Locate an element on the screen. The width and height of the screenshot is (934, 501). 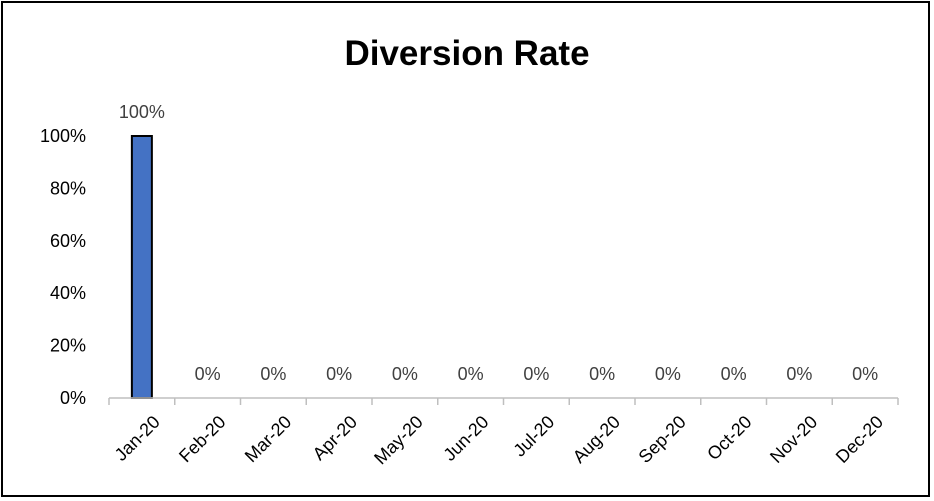
x-tick-label: Jan-20 is located at coordinates (137, 438).